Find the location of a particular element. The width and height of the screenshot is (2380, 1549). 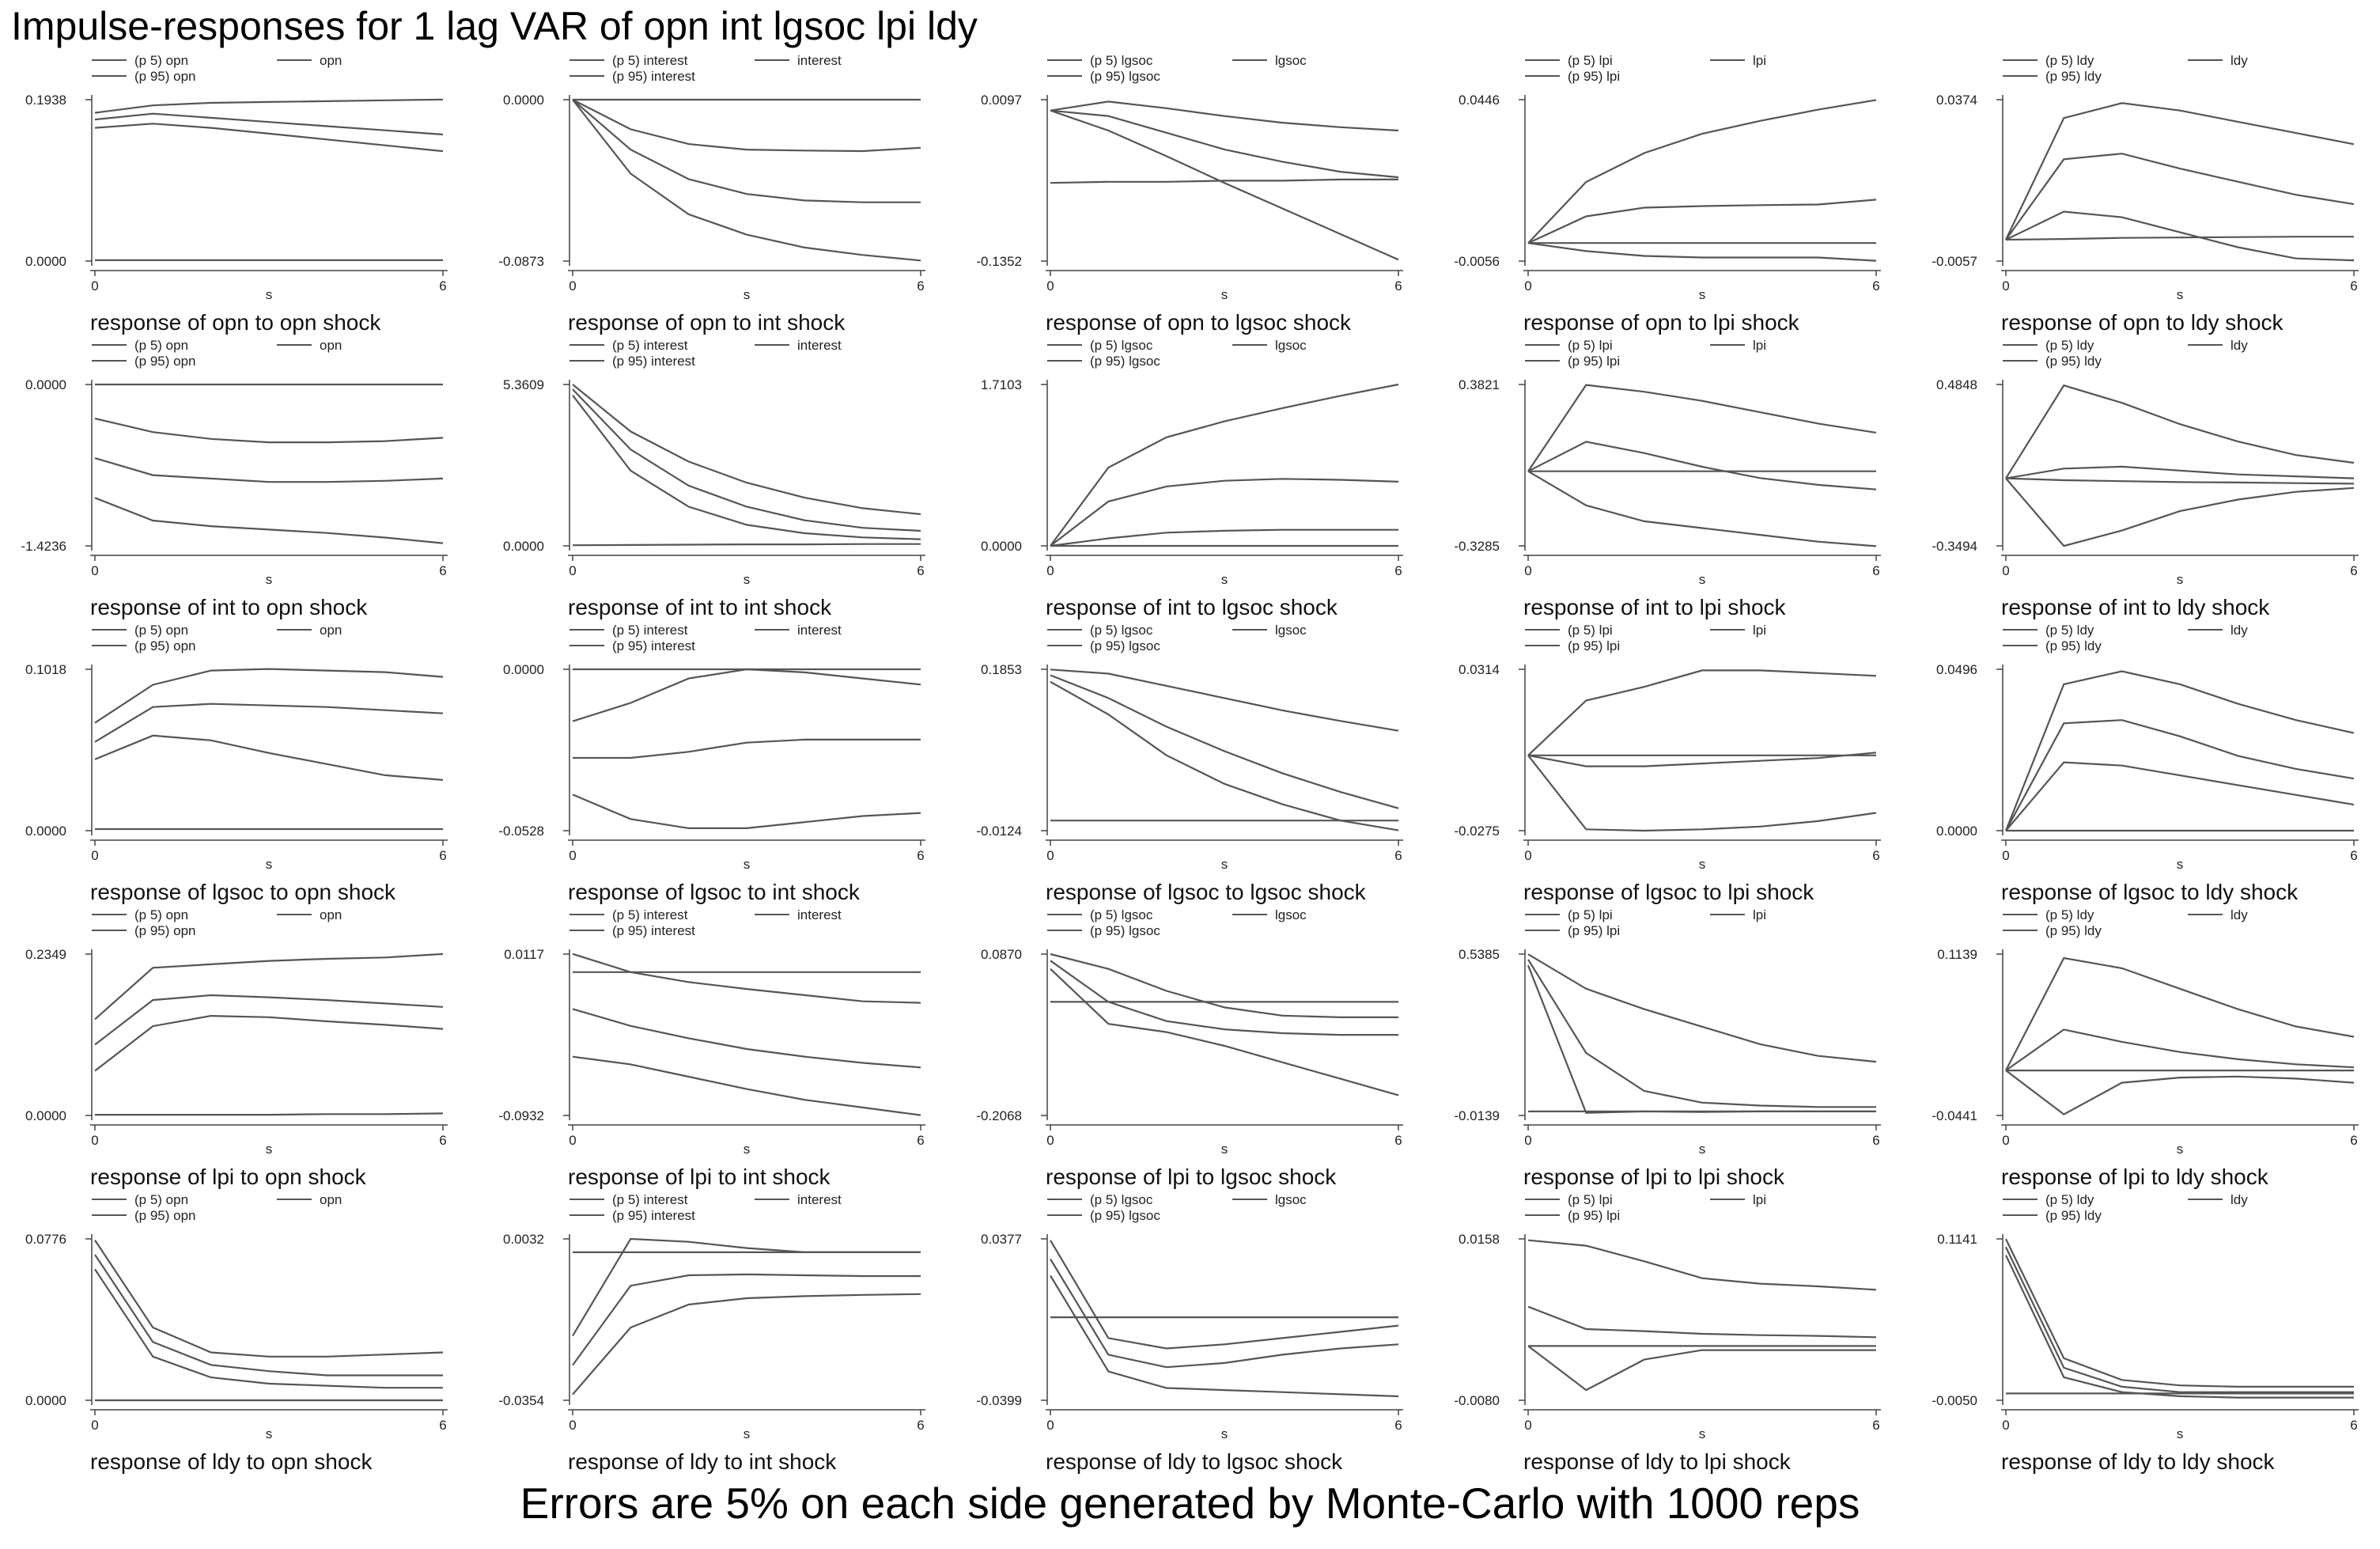

panel-caption: response of ldy to lpi shock is located at coordinates (1658, 1461).